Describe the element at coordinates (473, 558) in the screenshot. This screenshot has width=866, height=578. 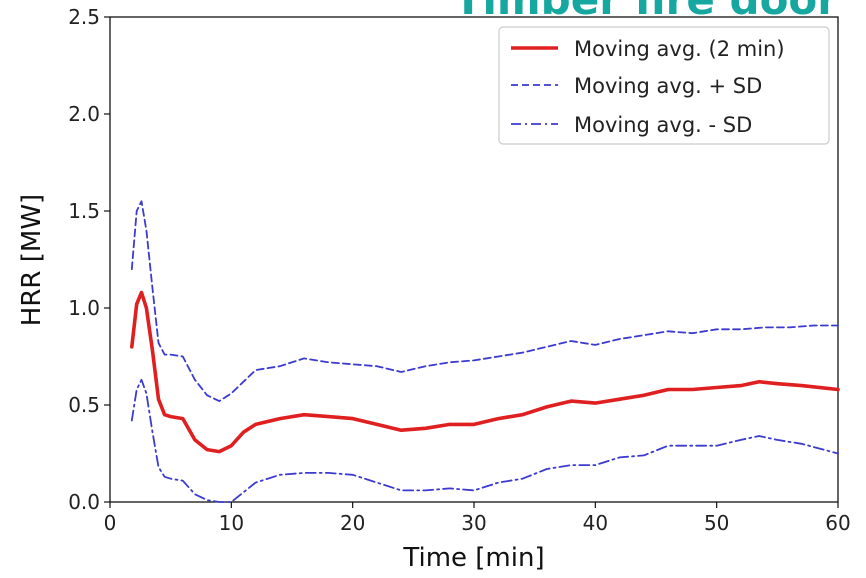
I see `x-axis-label: Time [min]` at that location.